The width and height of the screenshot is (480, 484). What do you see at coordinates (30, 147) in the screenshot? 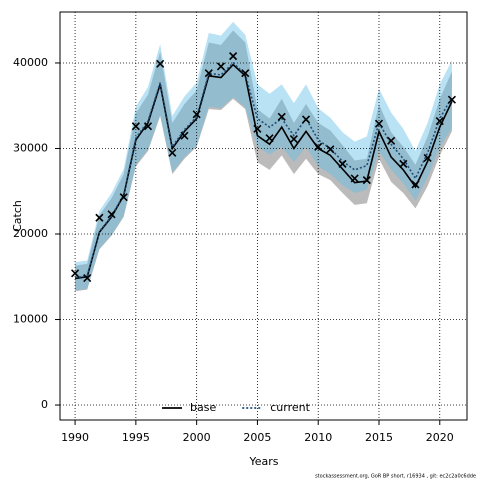
I see `y-tick-label: 30000` at bounding box center [30, 147].